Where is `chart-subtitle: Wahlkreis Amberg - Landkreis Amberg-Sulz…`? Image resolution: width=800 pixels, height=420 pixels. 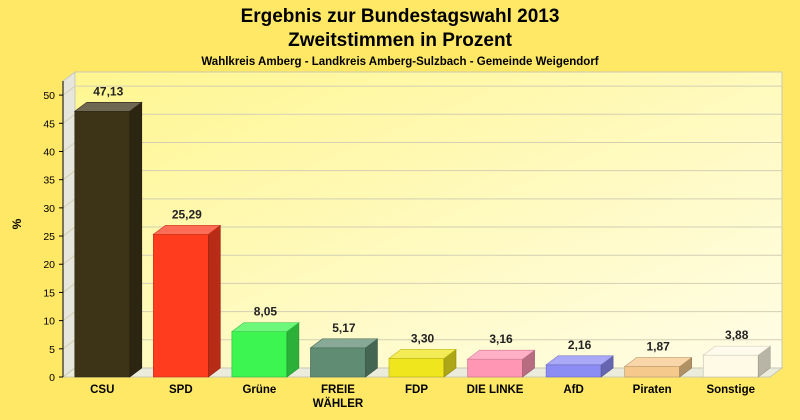
chart-subtitle: Wahlkreis Amberg - Landkreis Amberg-Sulz… is located at coordinates (399, 62).